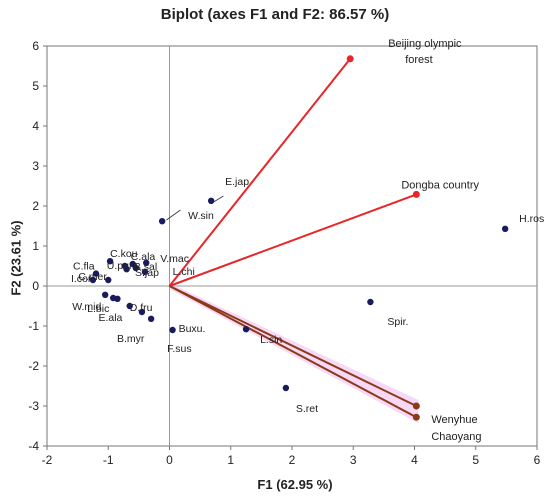  What do you see at coordinates (353, 460) in the screenshot?
I see `x-tick-label: 3` at bounding box center [353, 460].